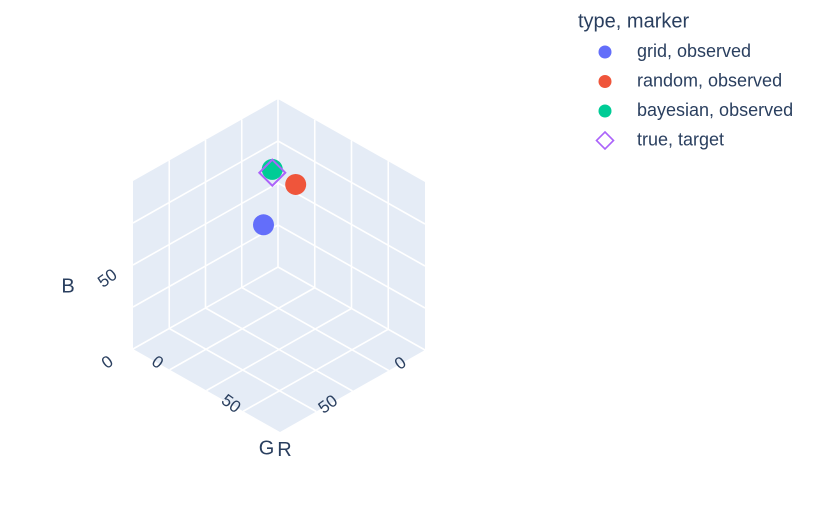 The width and height of the screenshot is (825, 518). I want to click on pane-edge-r, so click(351, 308).